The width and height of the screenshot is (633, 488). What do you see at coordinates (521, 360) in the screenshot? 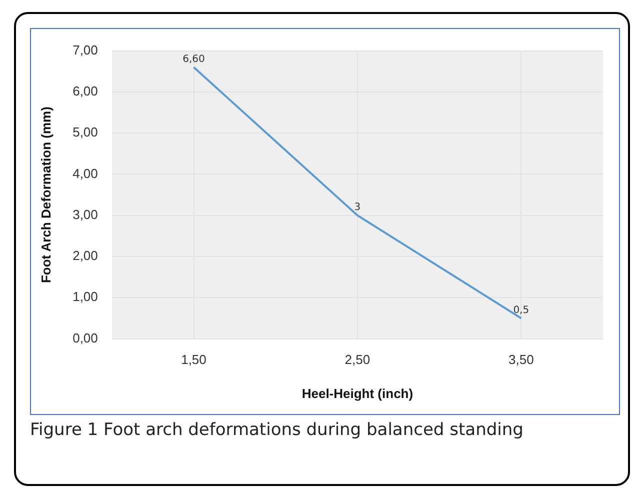
I see `x-tick-label: 3,50` at bounding box center [521, 360].